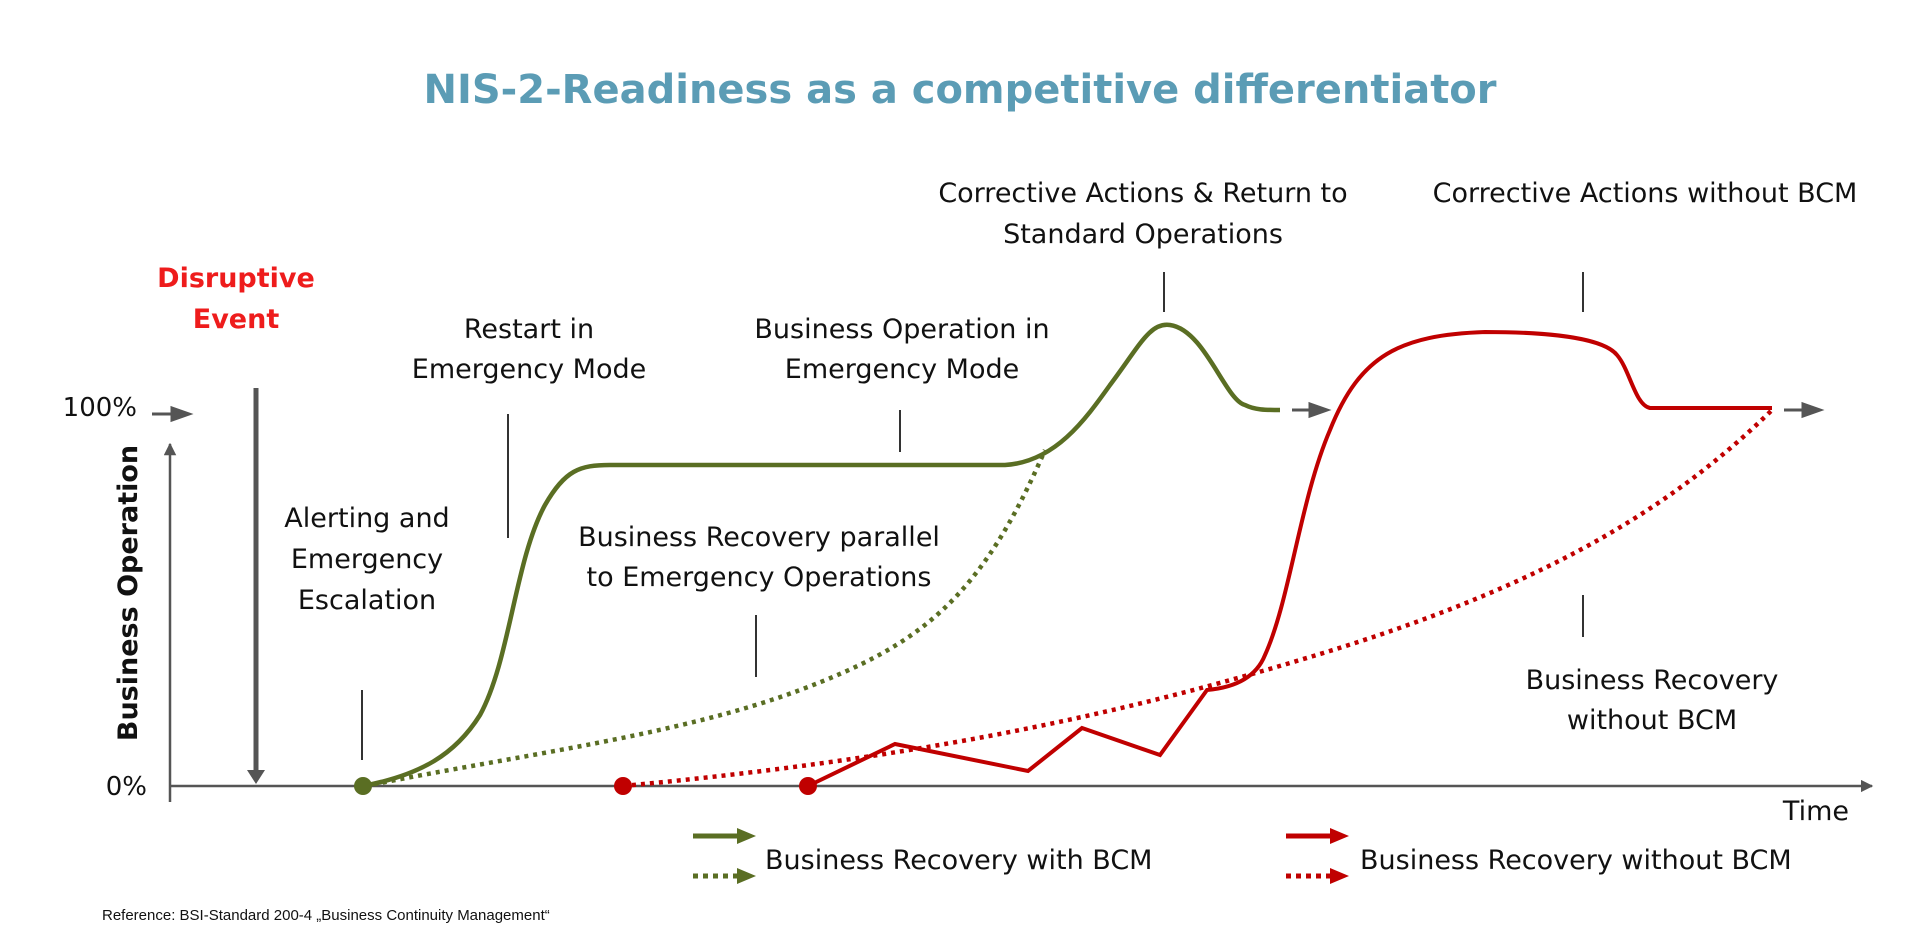 The width and height of the screenshot is (1920, 941). I want to click on restart-label: Restart in, so click(529, 329).